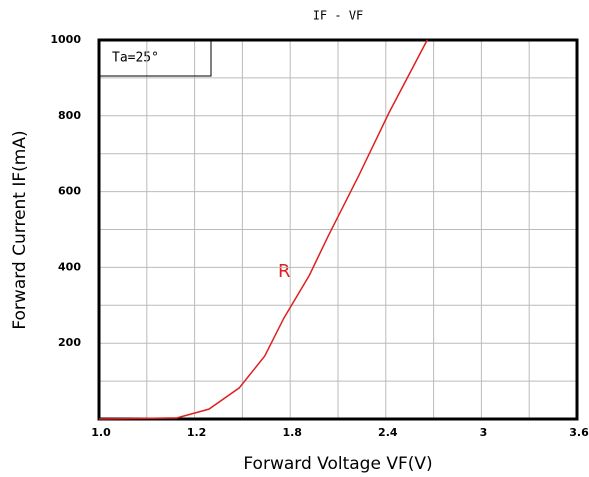 The height and width of the screenshot is (477, 589). Describe the element at coordinates (197, 432) in the screenshot. I see `x-tick-label: 1.2` at that location.